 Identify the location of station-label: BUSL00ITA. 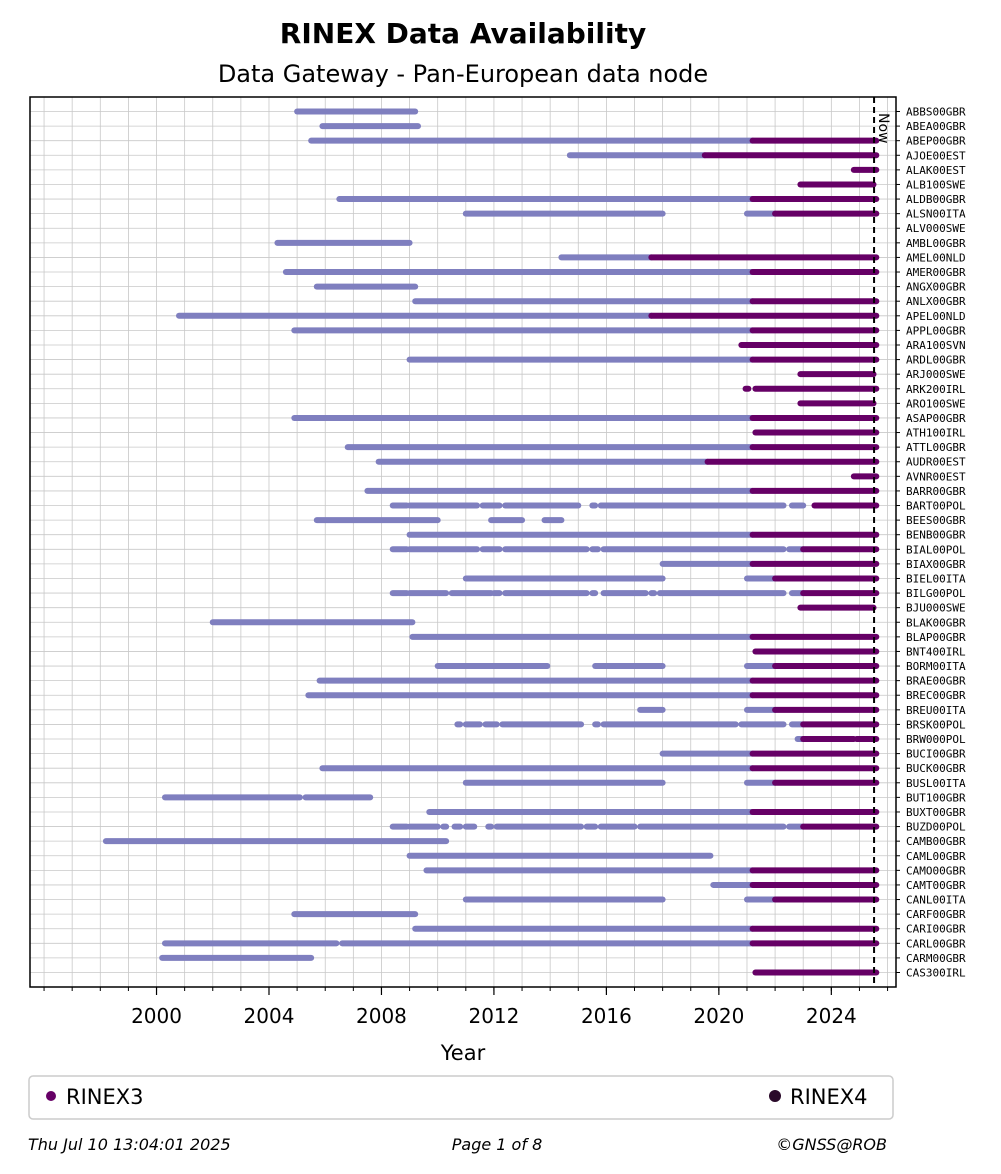
(936, 783).